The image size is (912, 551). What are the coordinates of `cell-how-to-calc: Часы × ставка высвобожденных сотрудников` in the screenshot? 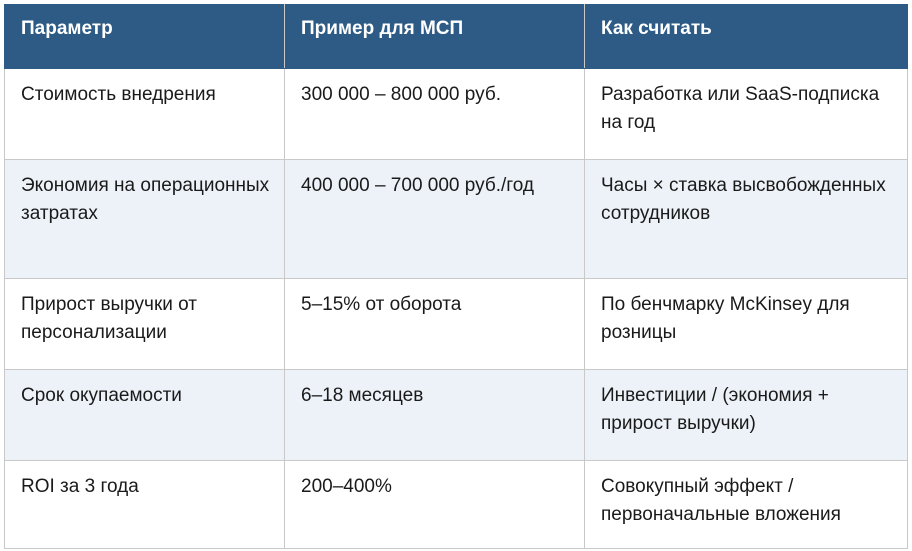 It's located at (746, 219).